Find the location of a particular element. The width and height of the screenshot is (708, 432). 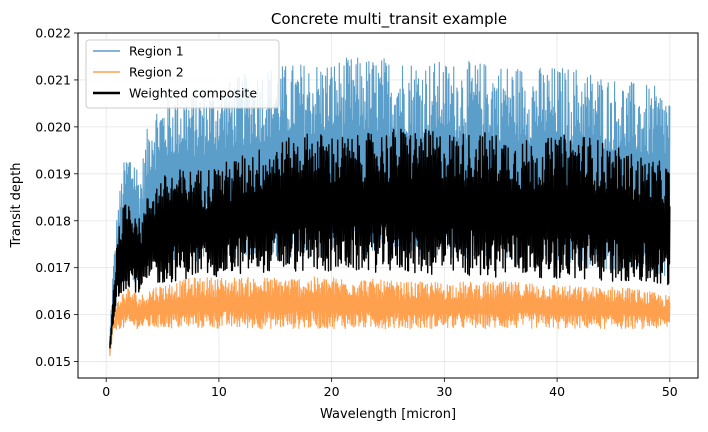

y-tick-label: 0.017 is located at coordinates (53, 267).